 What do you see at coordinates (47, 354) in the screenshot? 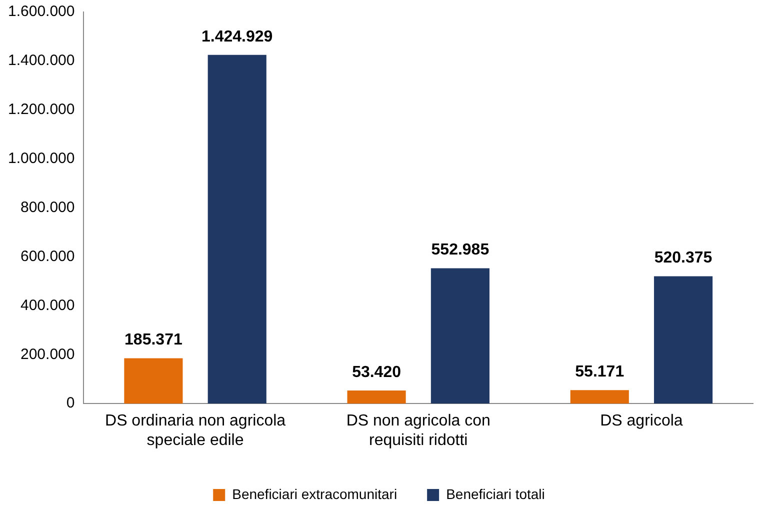
I see `y-tick-label: 200.000` at bounding box center [47, 354].